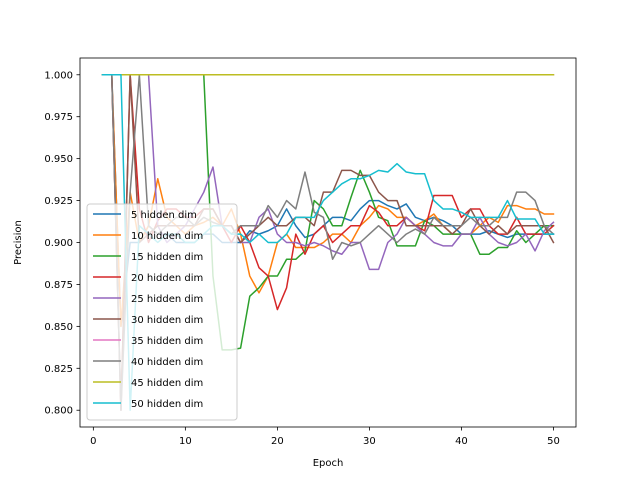  Describe the element at coordinates (167, 257) in the screenshot. I see `legend-label-3: 15 hidden dim` at that location.